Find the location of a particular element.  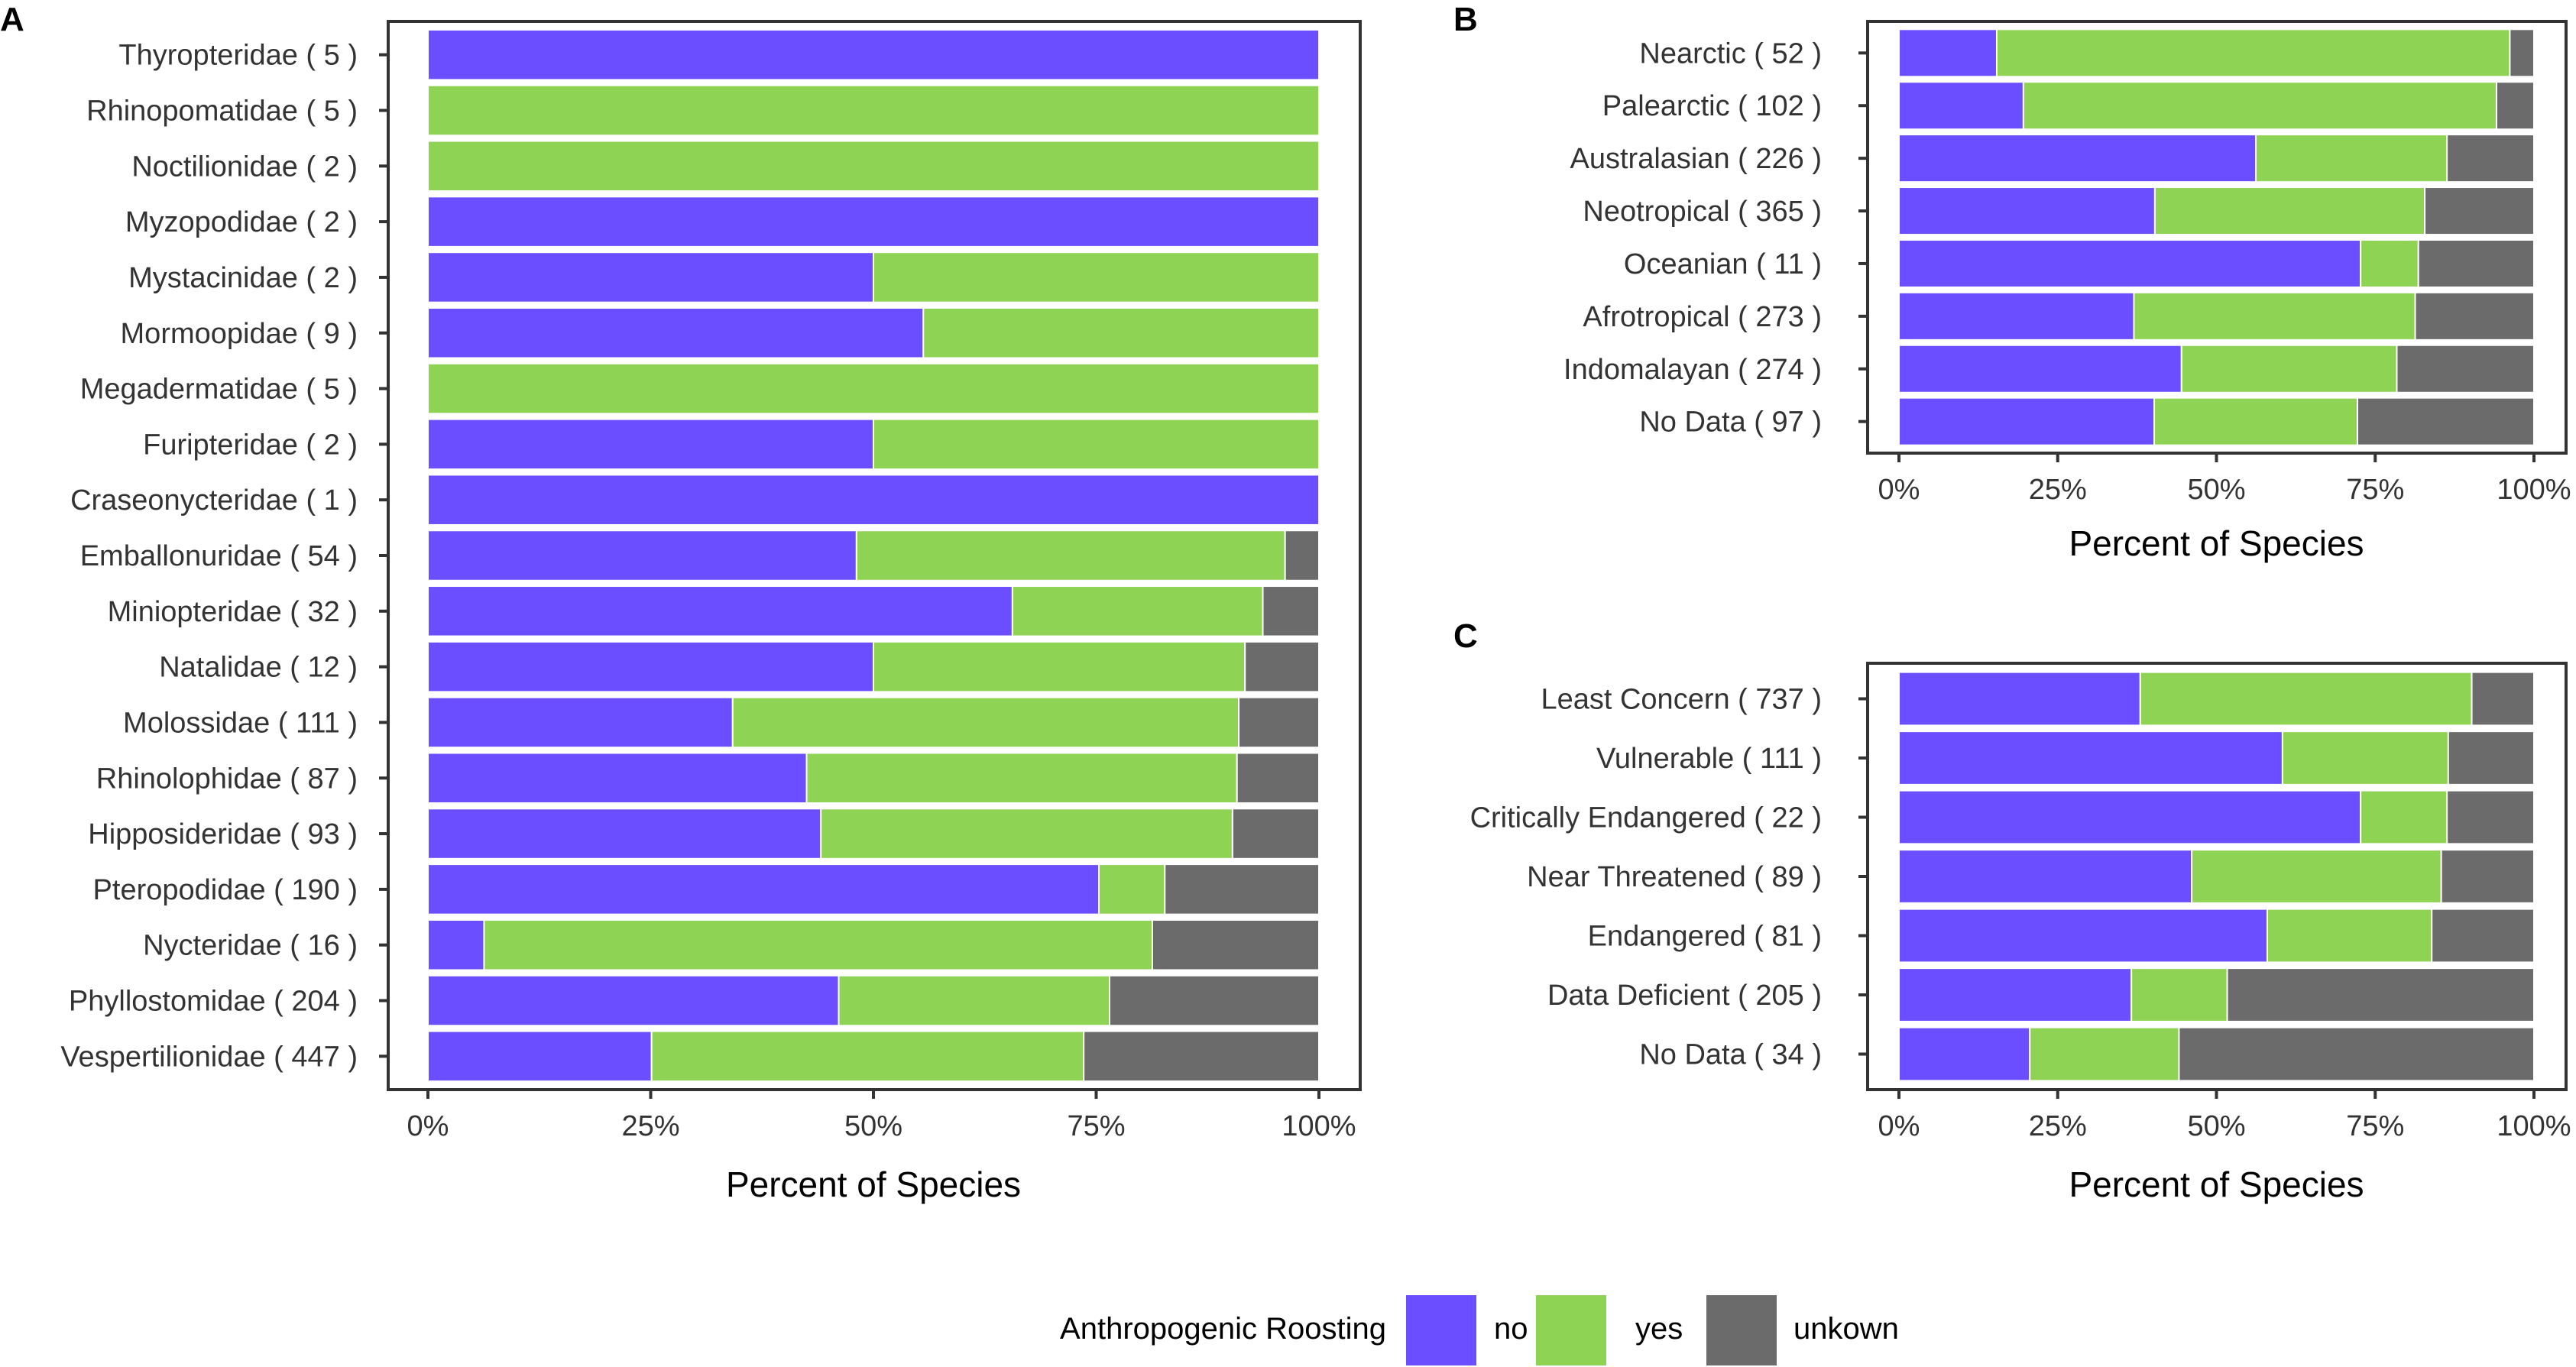

panel-a-xtick-label-0: 0% is located at coordinates (428, 1126).